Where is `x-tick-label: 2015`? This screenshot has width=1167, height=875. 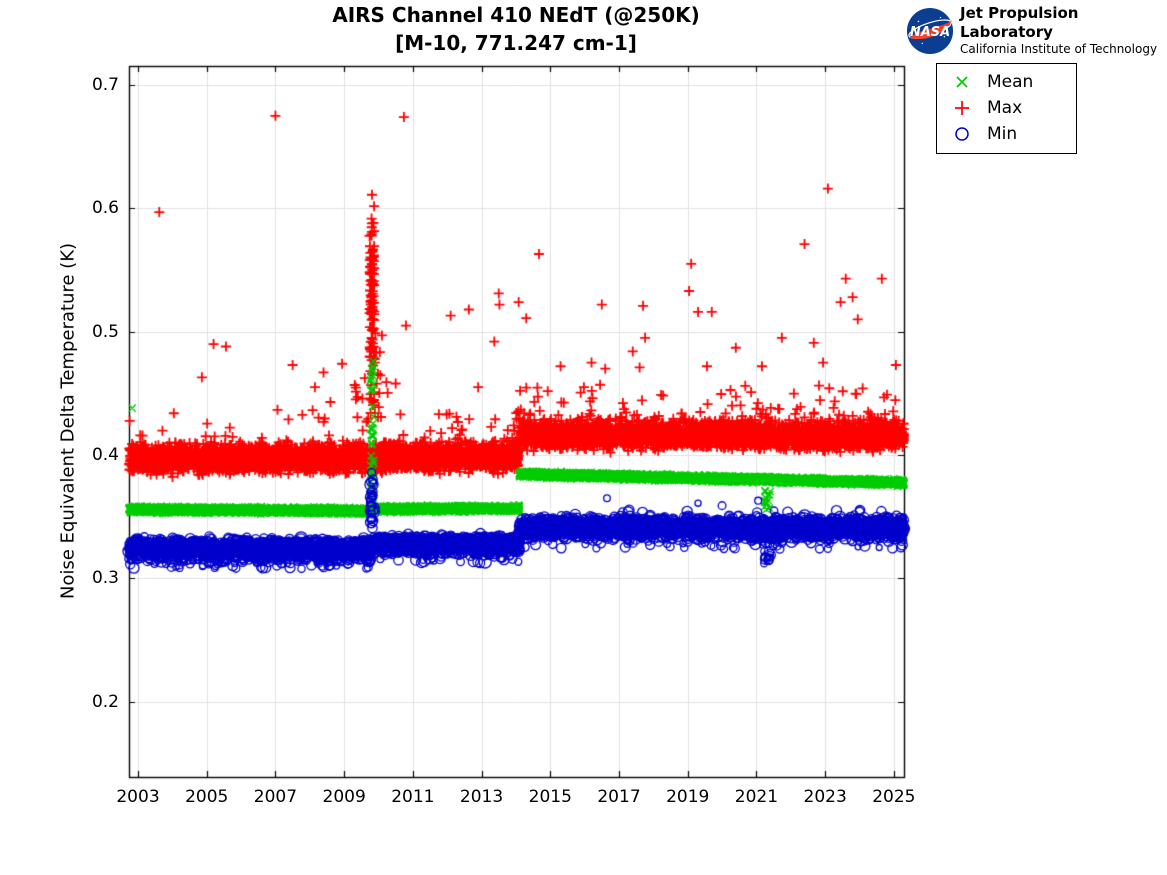 x-tick-label: 2015 is located at coordinates (550, 797).